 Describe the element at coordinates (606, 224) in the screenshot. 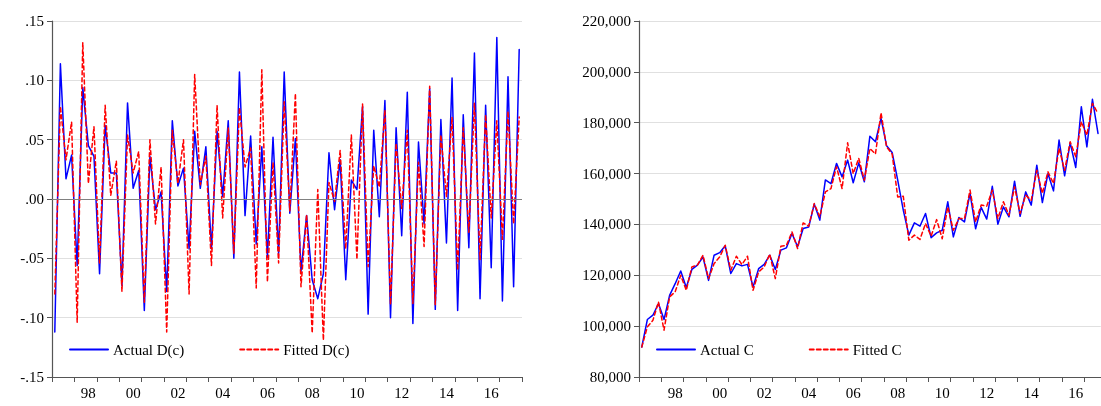

I see `y-tick-label: 140,000` at that location.